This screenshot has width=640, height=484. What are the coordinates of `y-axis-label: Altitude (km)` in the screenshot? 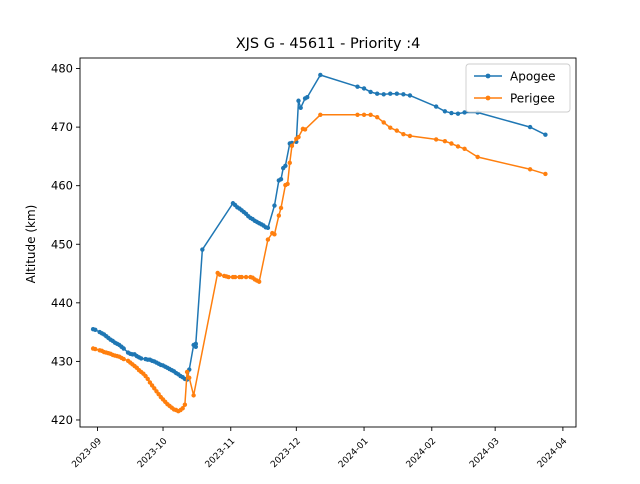 It's located at (31, 244).